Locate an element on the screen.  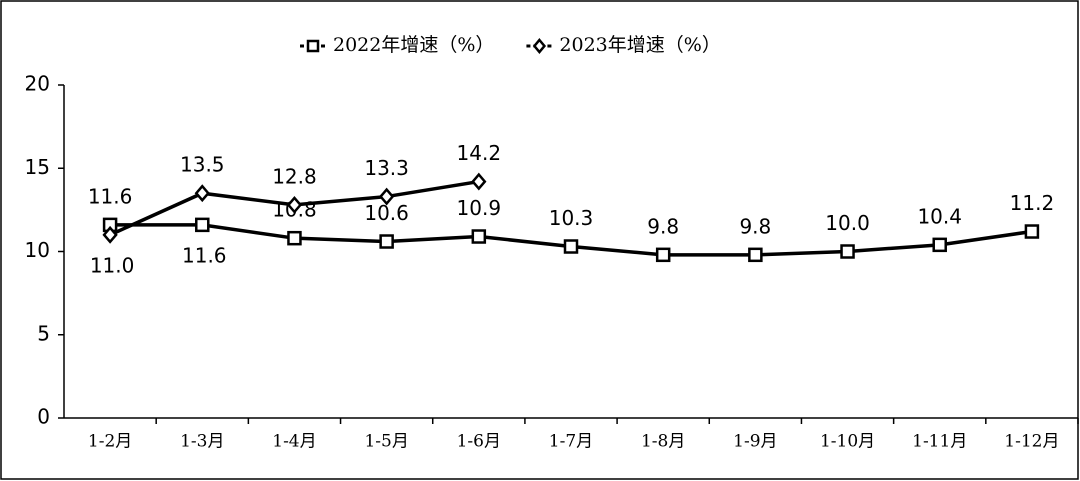
x-tick-label: 1-3月 is located at coordinates (202, 442).